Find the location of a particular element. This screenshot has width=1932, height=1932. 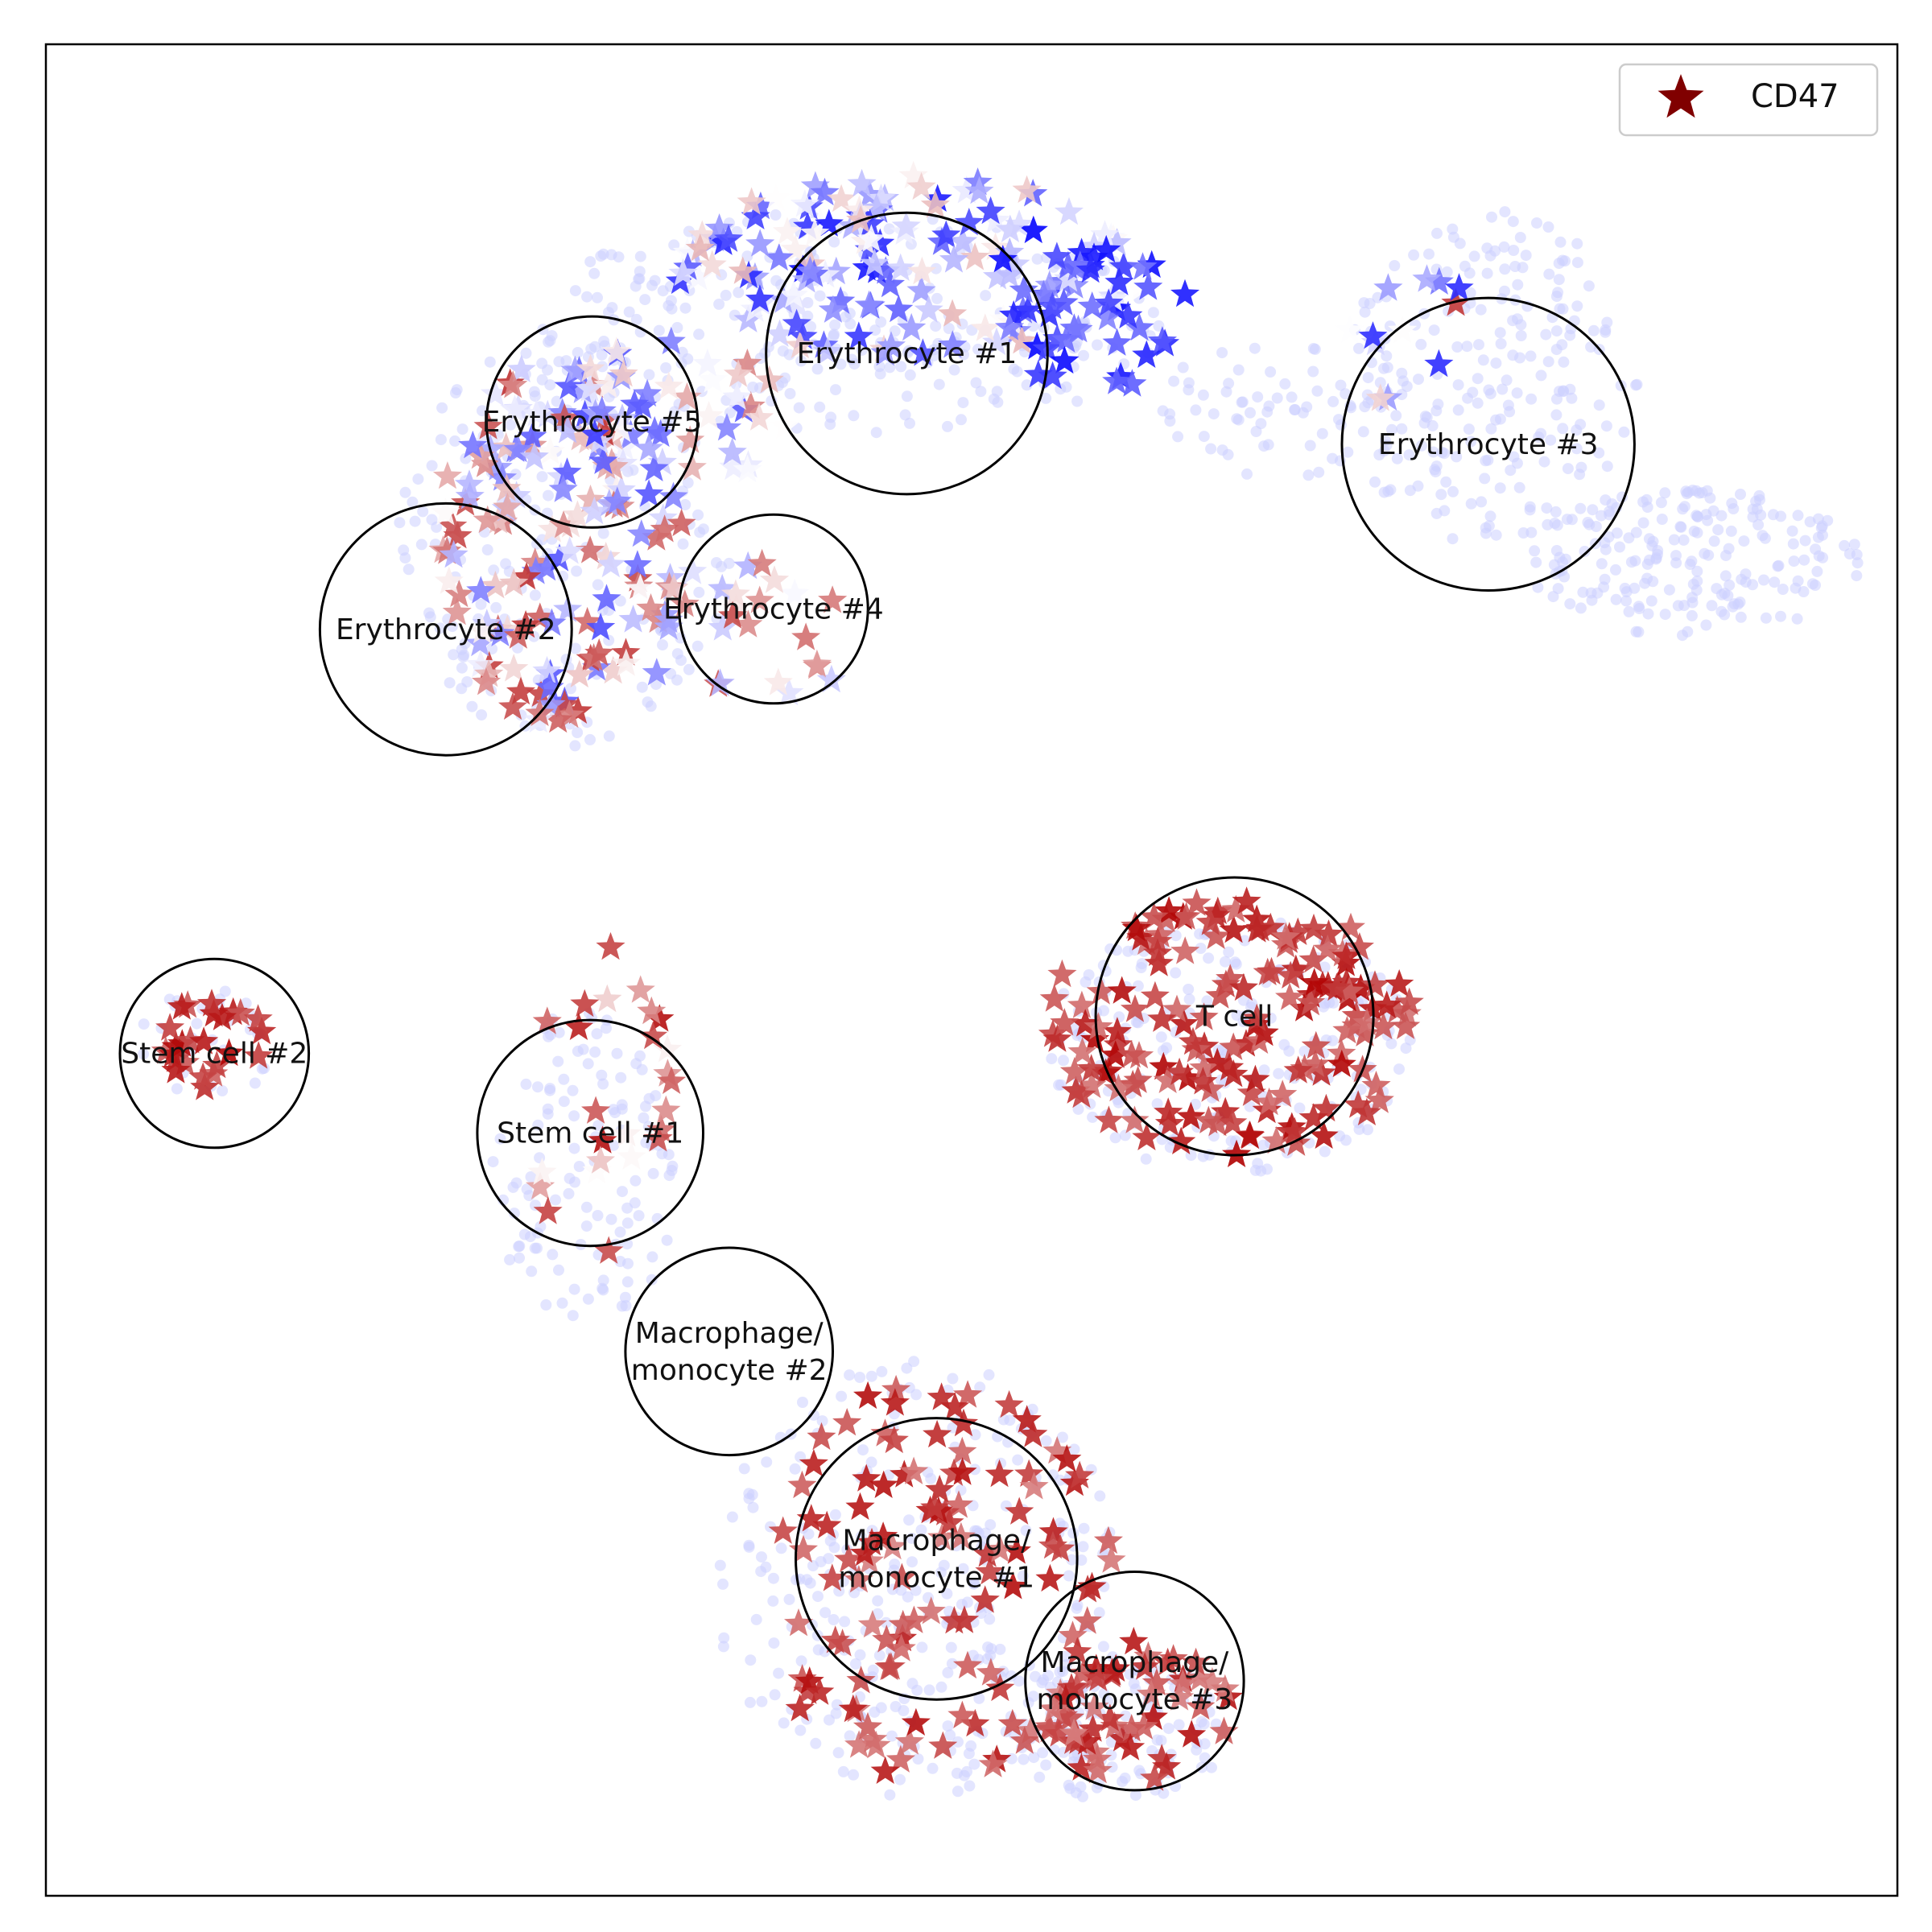

cluster-label: monocyte #2 is located at coordinates (729, 1370).